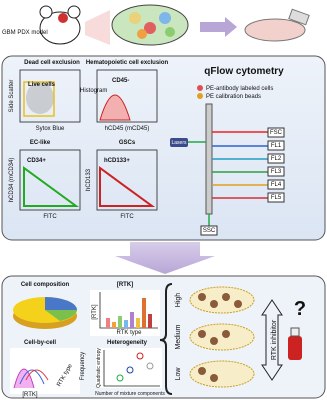 Image resolution: width=327 pixels, height=400 pixels. Describe the element at coordinates (178, 336) in the screenshot. I see `level-label: Medium` at that location.